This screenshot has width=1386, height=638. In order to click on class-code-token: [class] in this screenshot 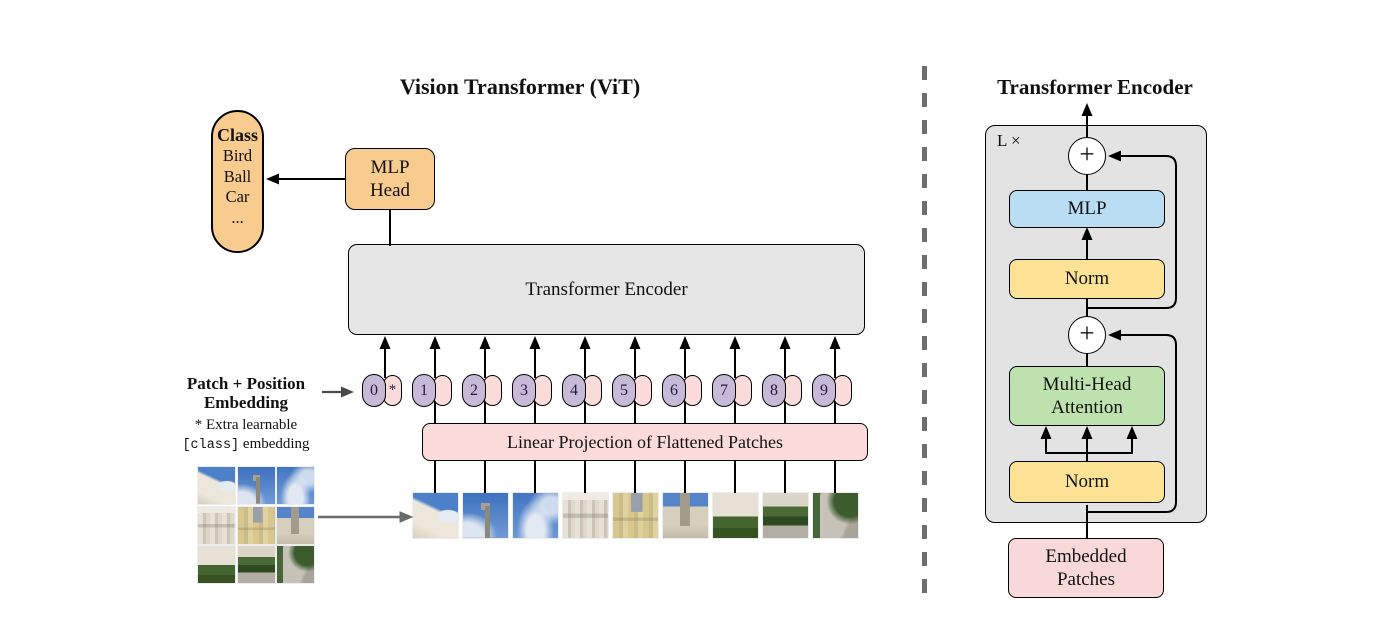, I will do `click(211, 445)`.